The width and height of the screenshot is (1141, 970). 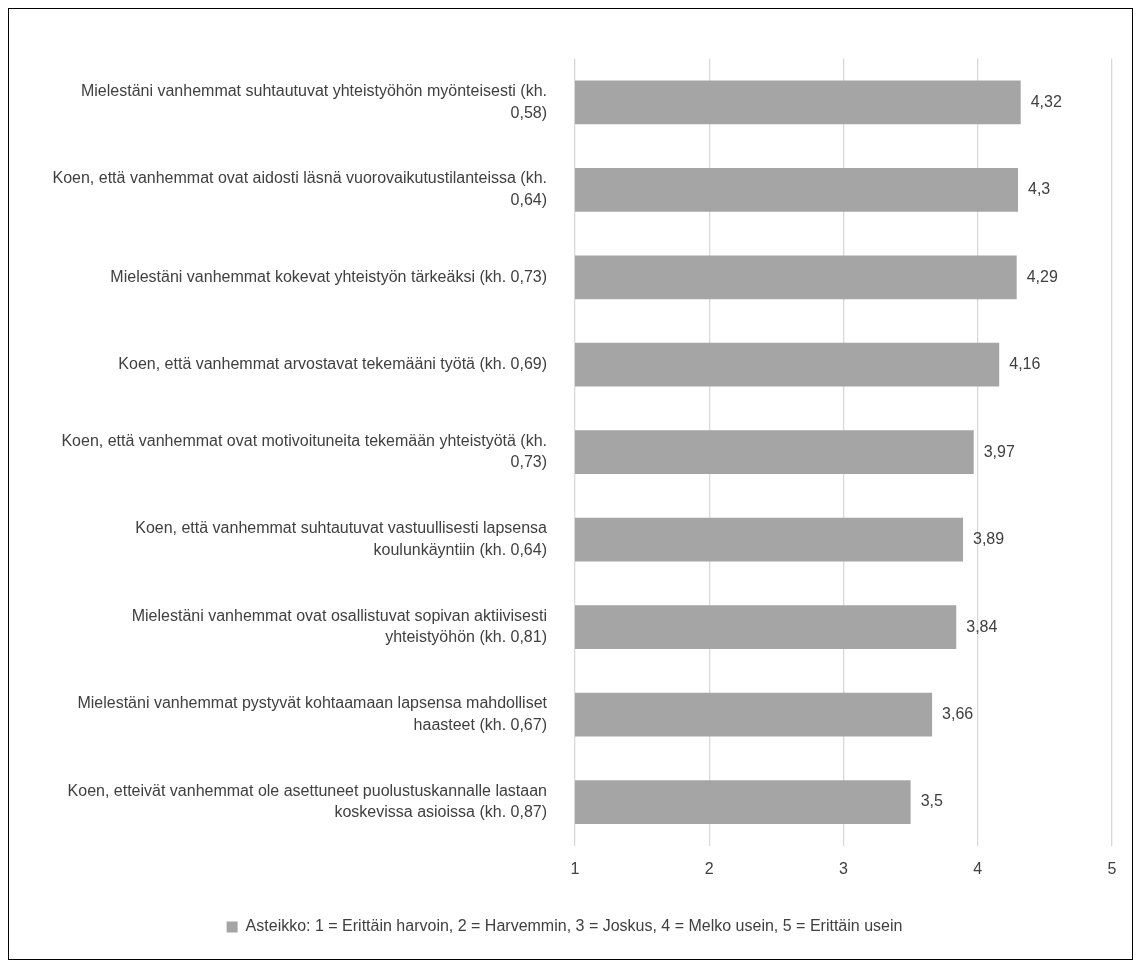 I want to click on x-tick-label: 1, so click(x=575, y=868).